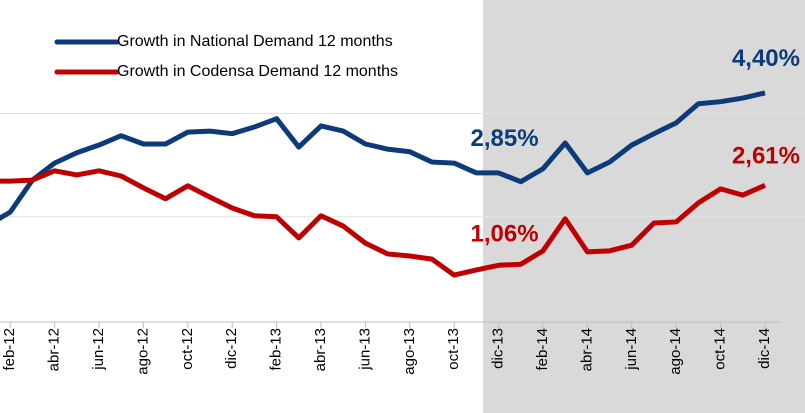  I want to click on x-tick-label: oct-12, so click(187, 349).